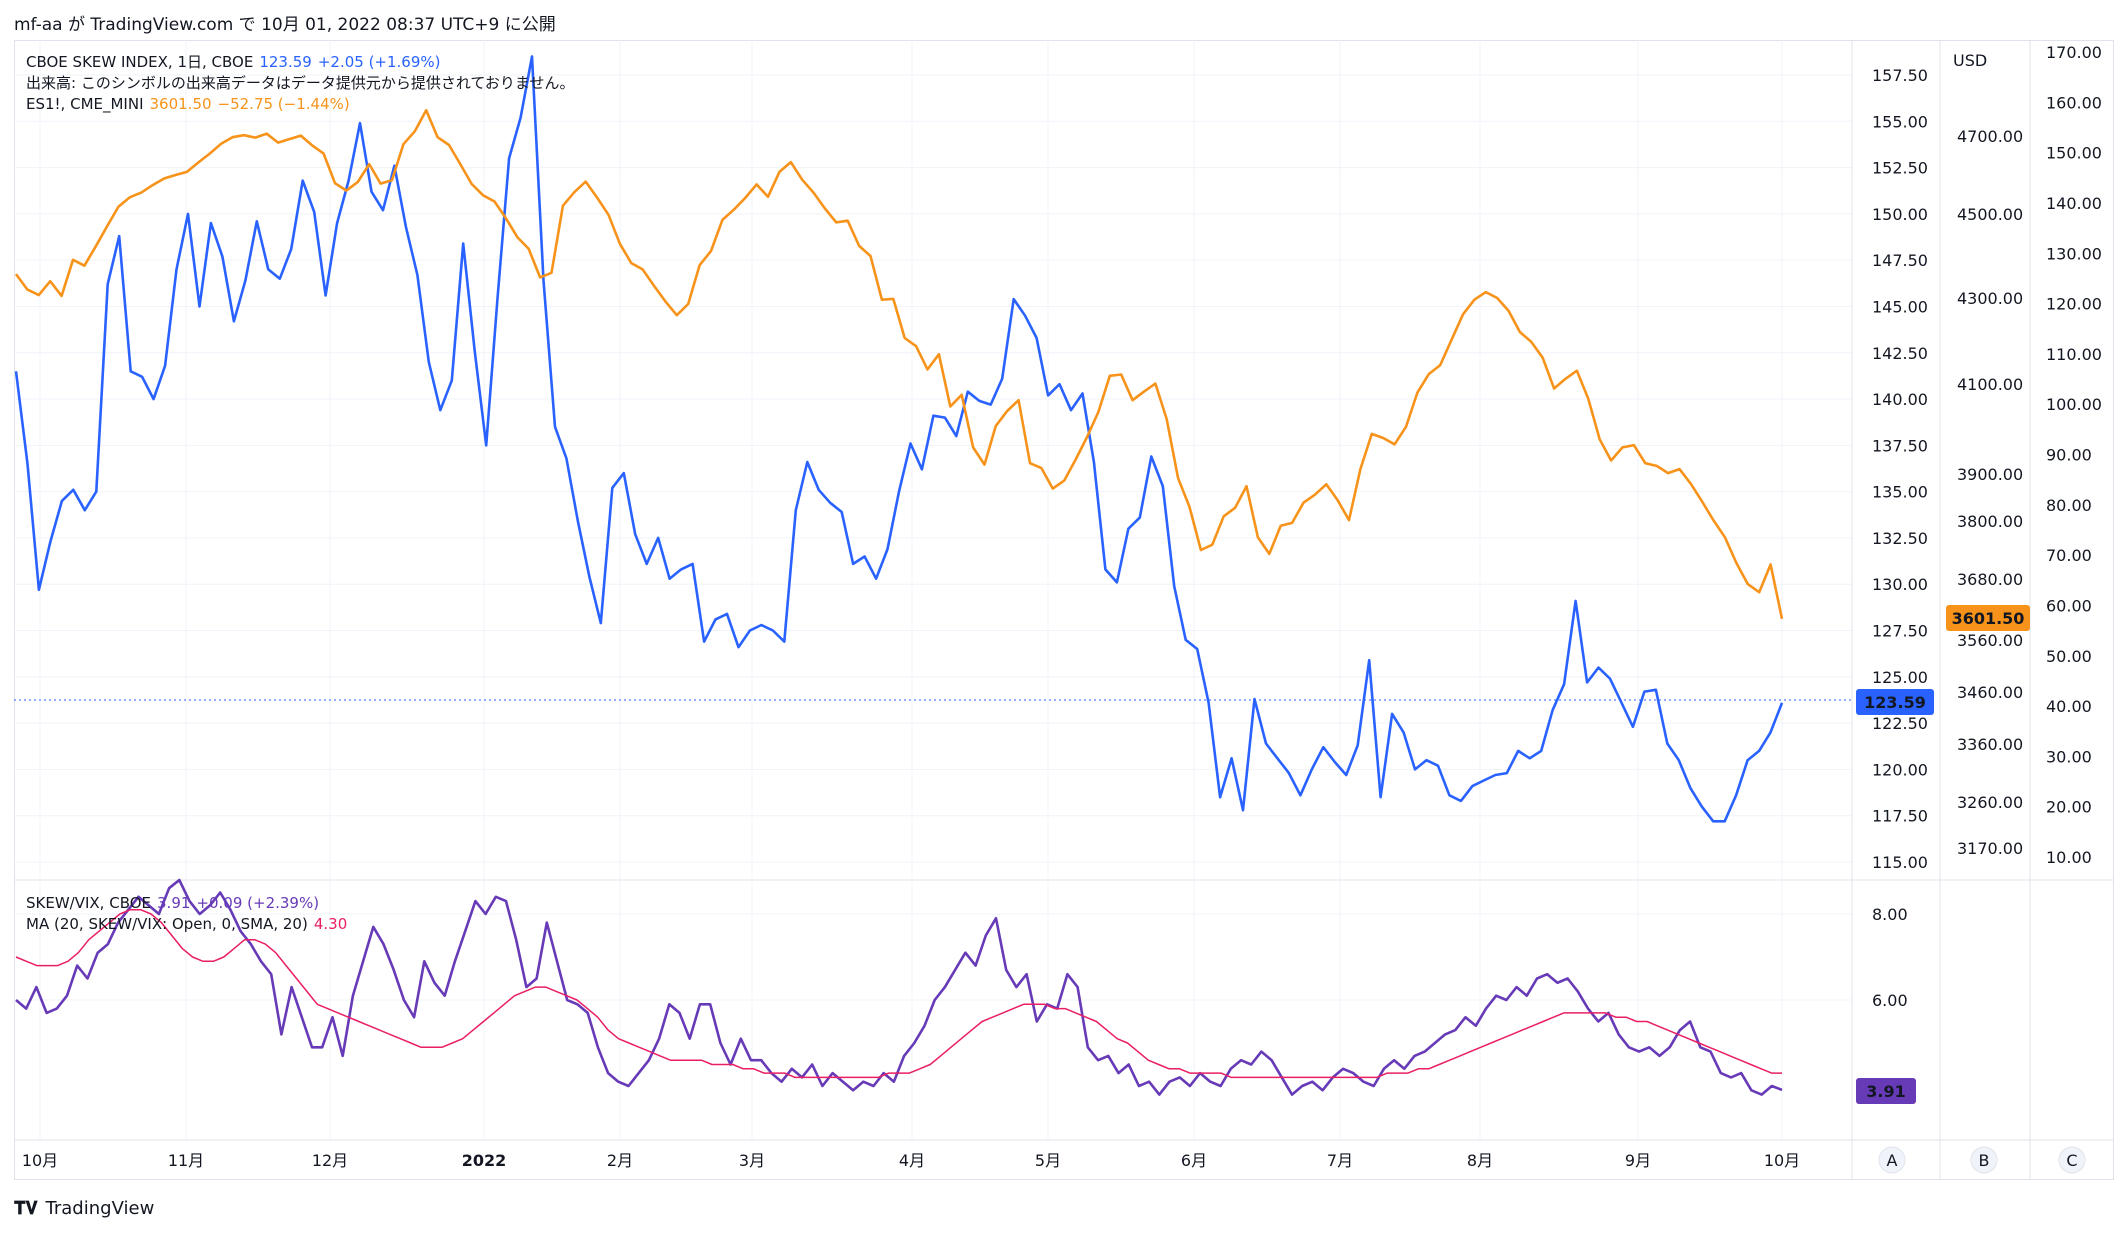 The height and width of the screenshot is (1234, 2127). Describe the element at coordinates (258, 903) in the screenshot. I see `legend-ratio-change: +0.09 (+2.39%)` at that location.